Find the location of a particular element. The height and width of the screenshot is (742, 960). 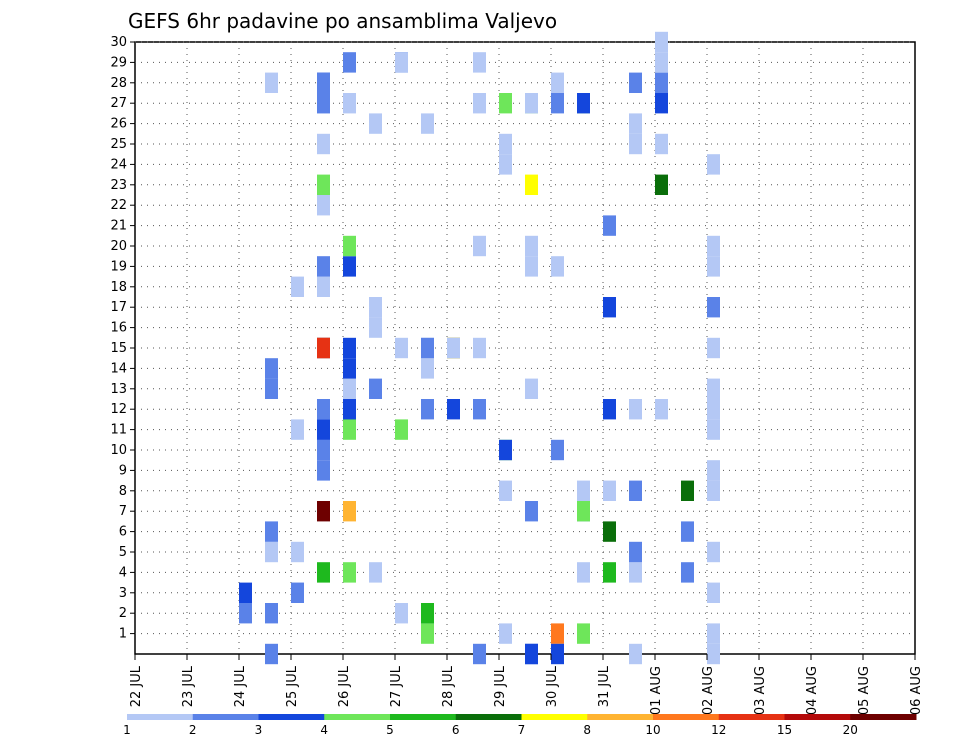

y-tick-label: 10 is located at coordinates (118, 450).